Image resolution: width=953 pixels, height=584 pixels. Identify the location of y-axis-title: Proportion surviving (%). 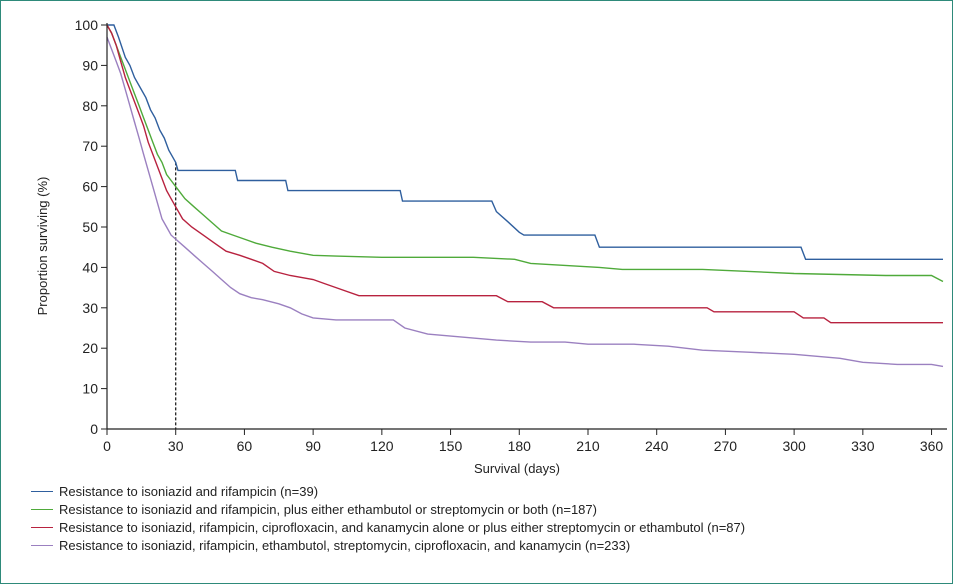
(42, 246).